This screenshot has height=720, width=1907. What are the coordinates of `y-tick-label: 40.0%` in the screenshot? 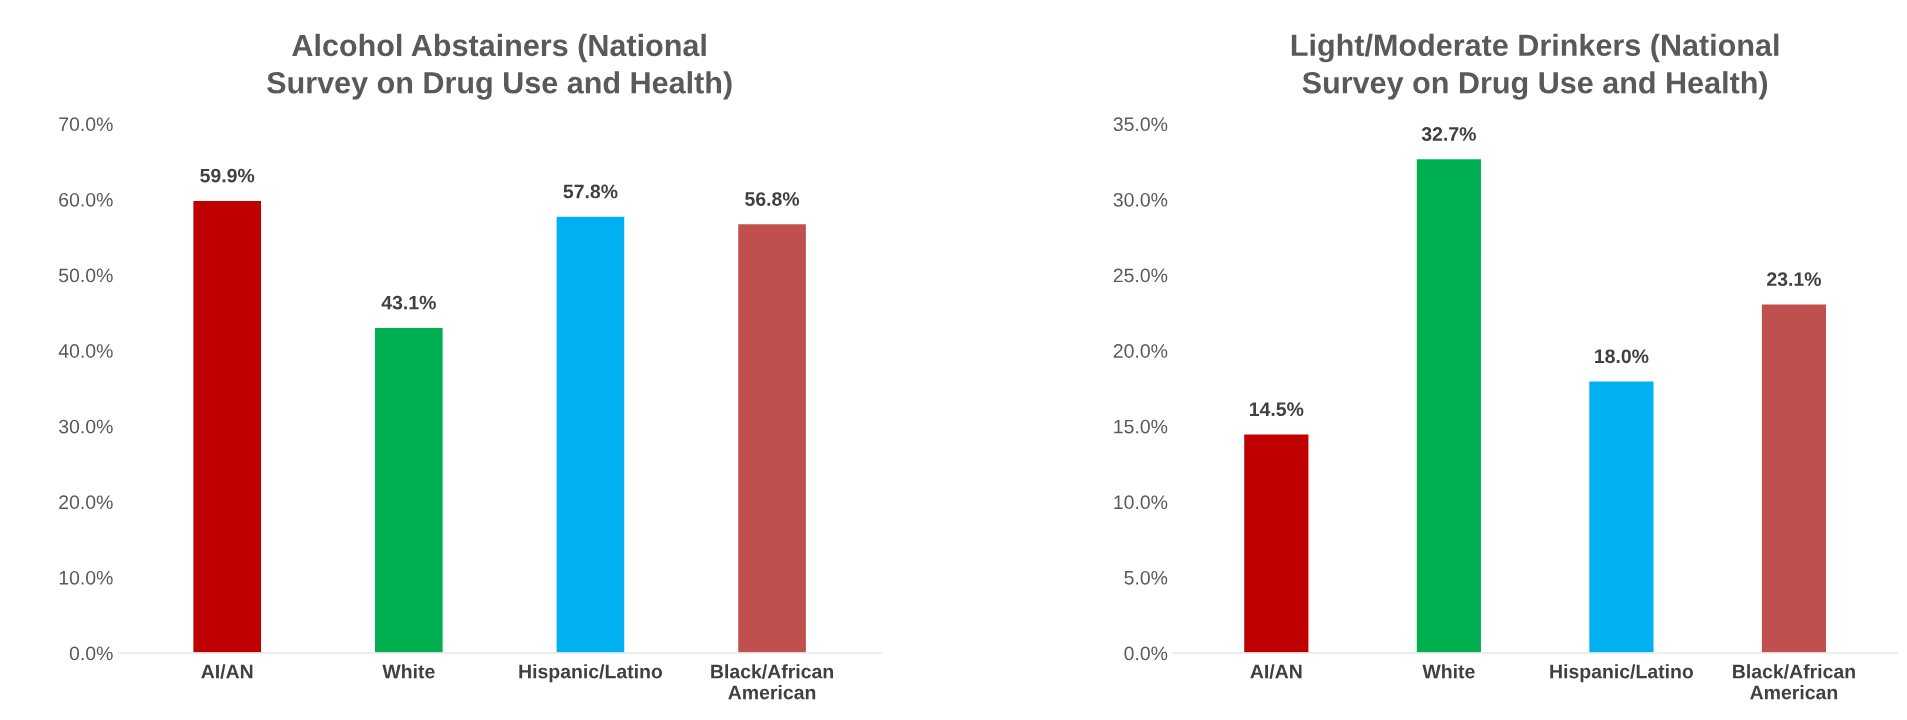 It's located at (85, 351).